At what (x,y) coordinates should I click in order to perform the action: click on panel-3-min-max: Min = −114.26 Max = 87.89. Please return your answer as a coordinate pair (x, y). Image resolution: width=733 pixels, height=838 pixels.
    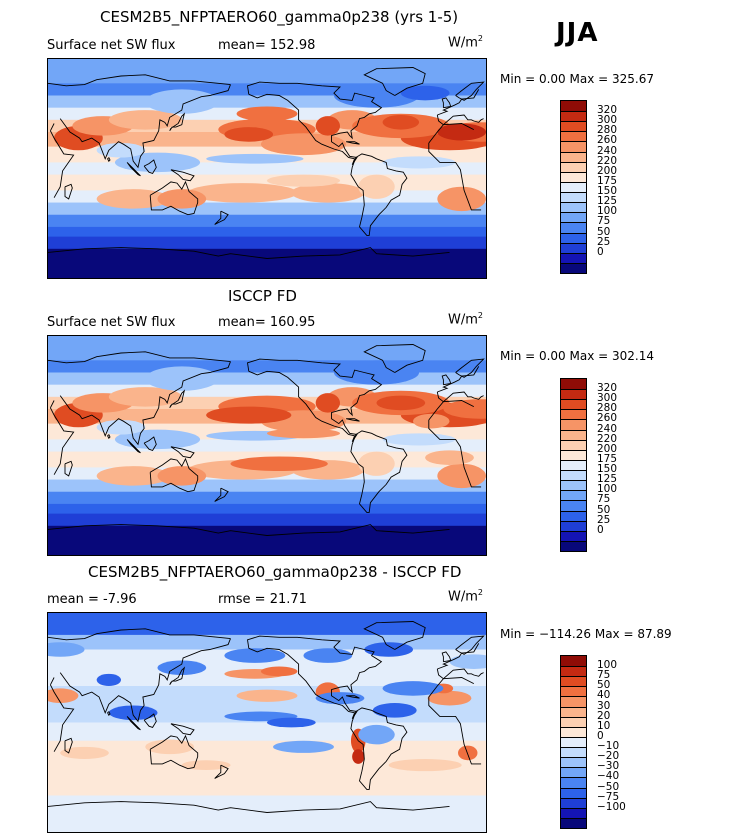
    Looking at the image, I should click on (586, 634).